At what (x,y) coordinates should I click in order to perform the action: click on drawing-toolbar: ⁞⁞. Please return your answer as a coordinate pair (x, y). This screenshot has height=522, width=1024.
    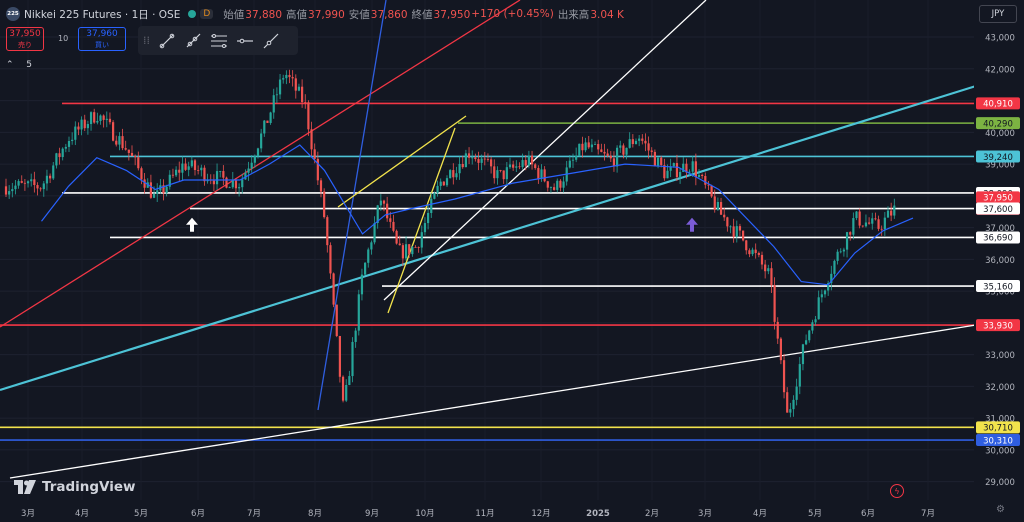
    Looking at the image, I should click on (218, 40).